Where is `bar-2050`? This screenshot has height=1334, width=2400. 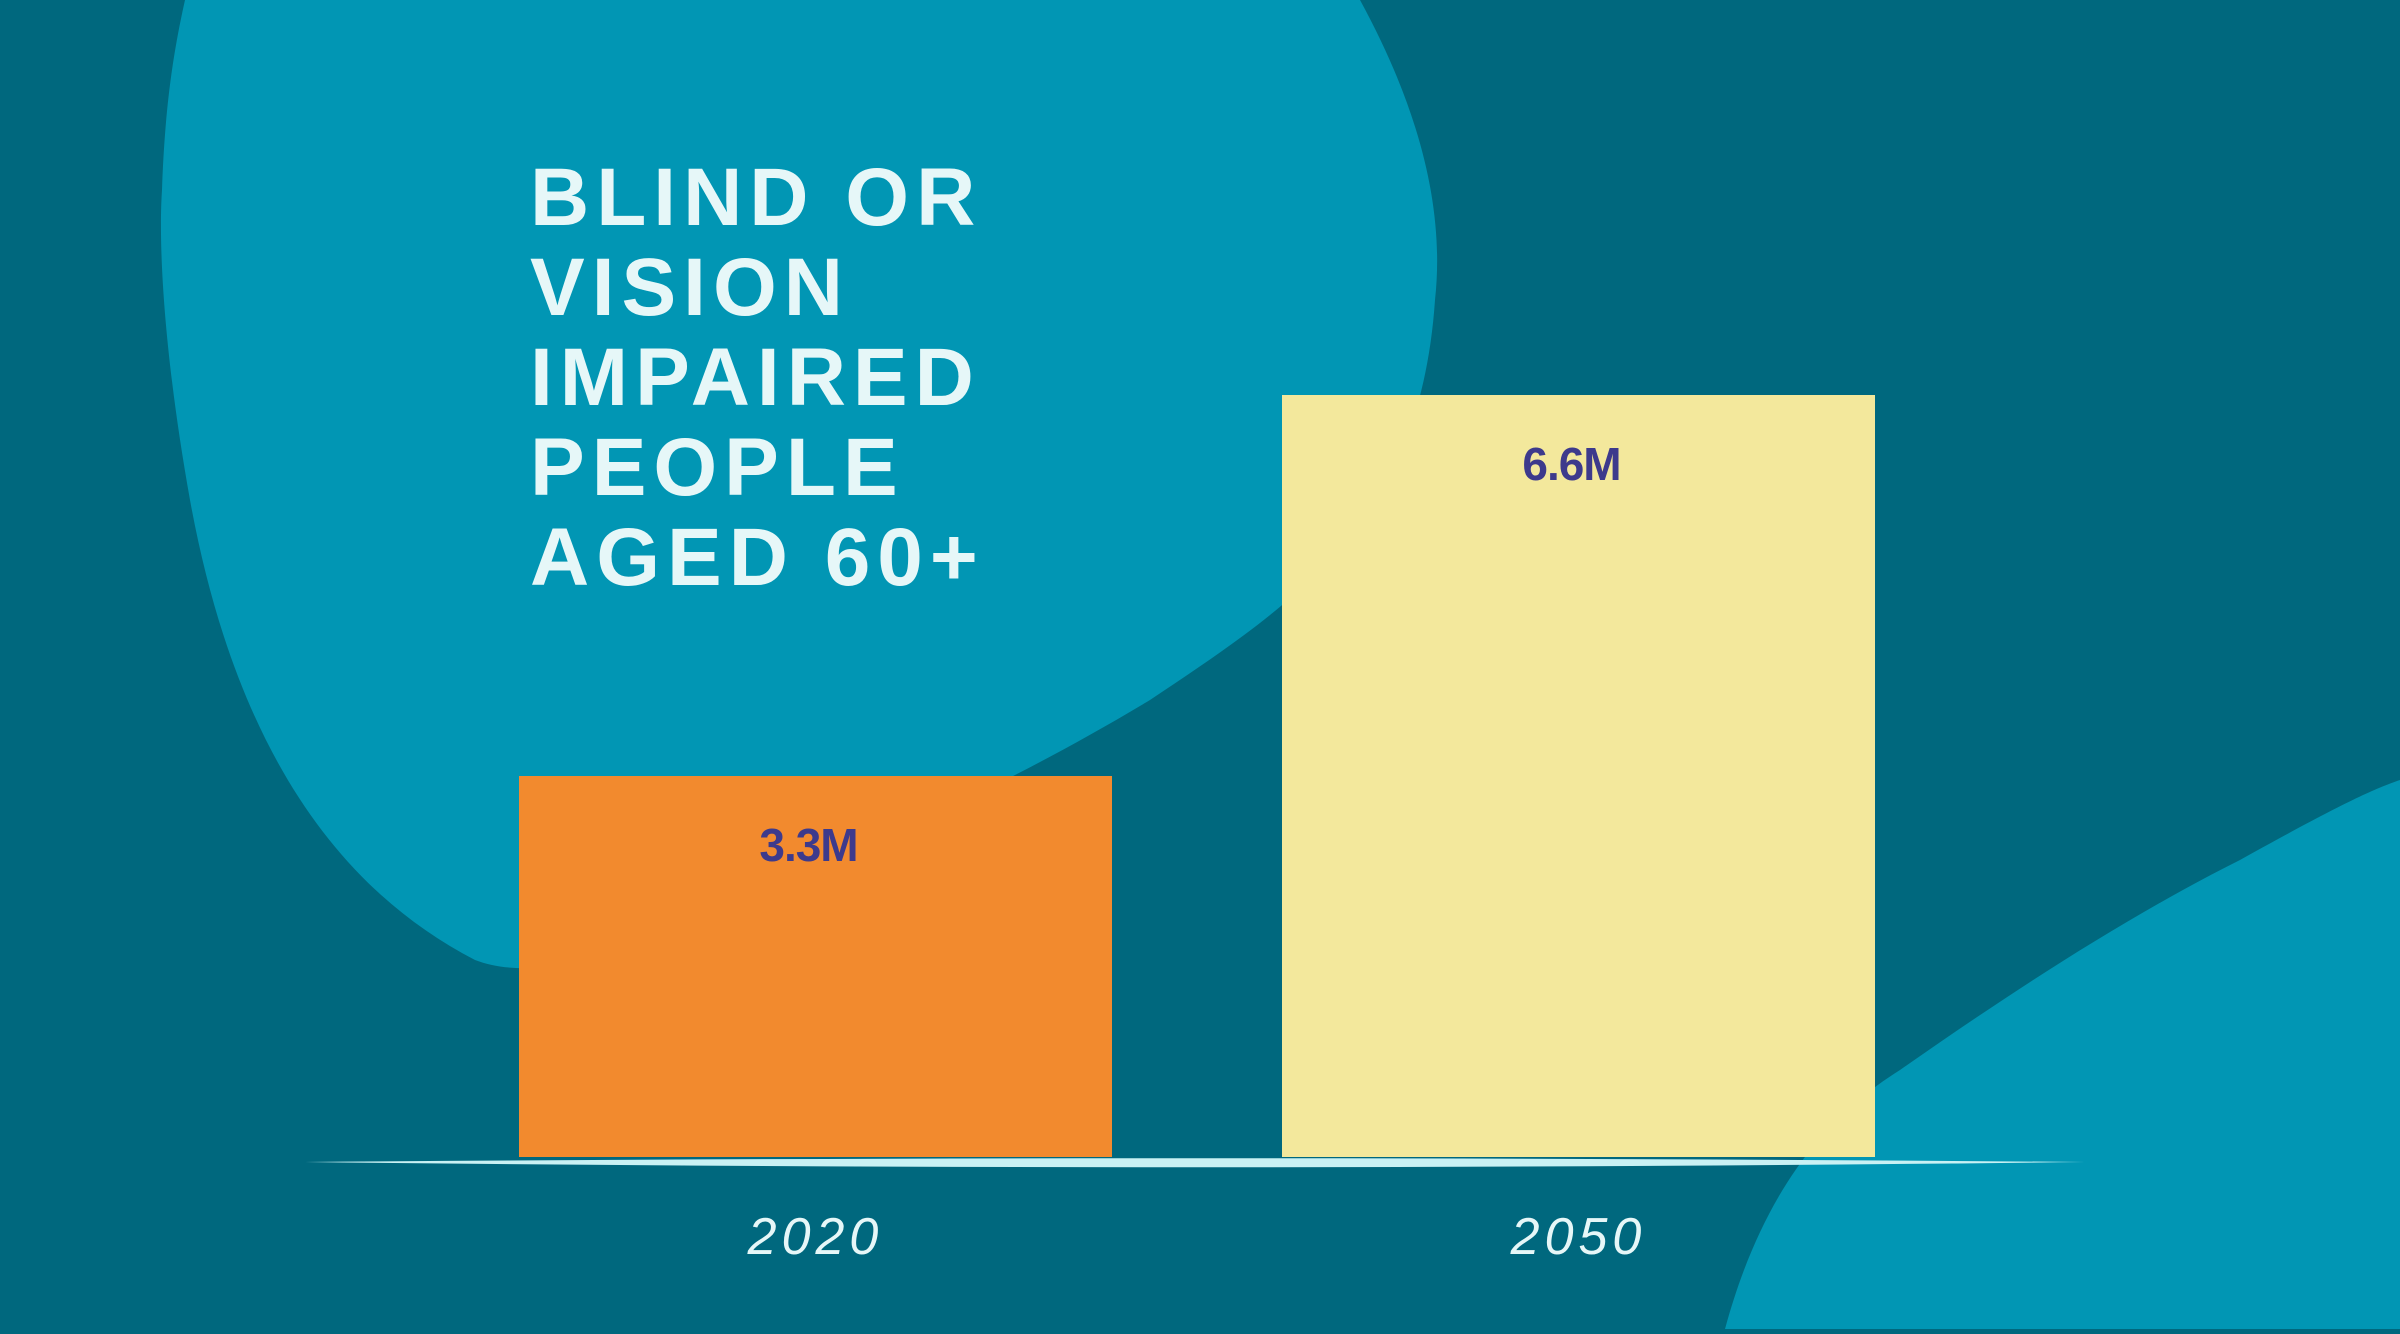 bar-2050 is located at coordinates (1578, 776).